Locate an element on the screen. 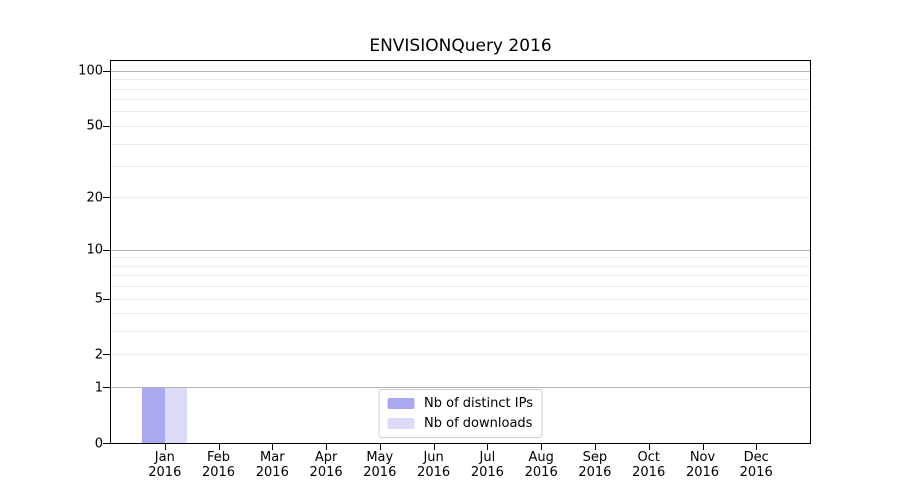 Image resolution: width=900 pixels, height=500 pixels. y-tick-label: 1 is located at coordinates (98, 388).